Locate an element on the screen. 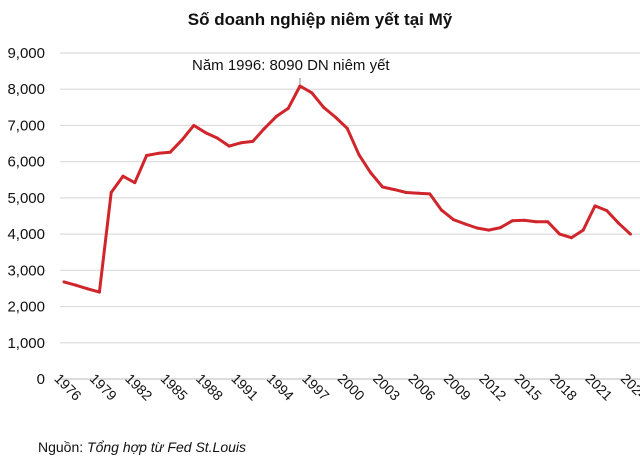 This screenshot has height=465, width=640. x-tick-label: 2015 is located at coordinates (528, 386).